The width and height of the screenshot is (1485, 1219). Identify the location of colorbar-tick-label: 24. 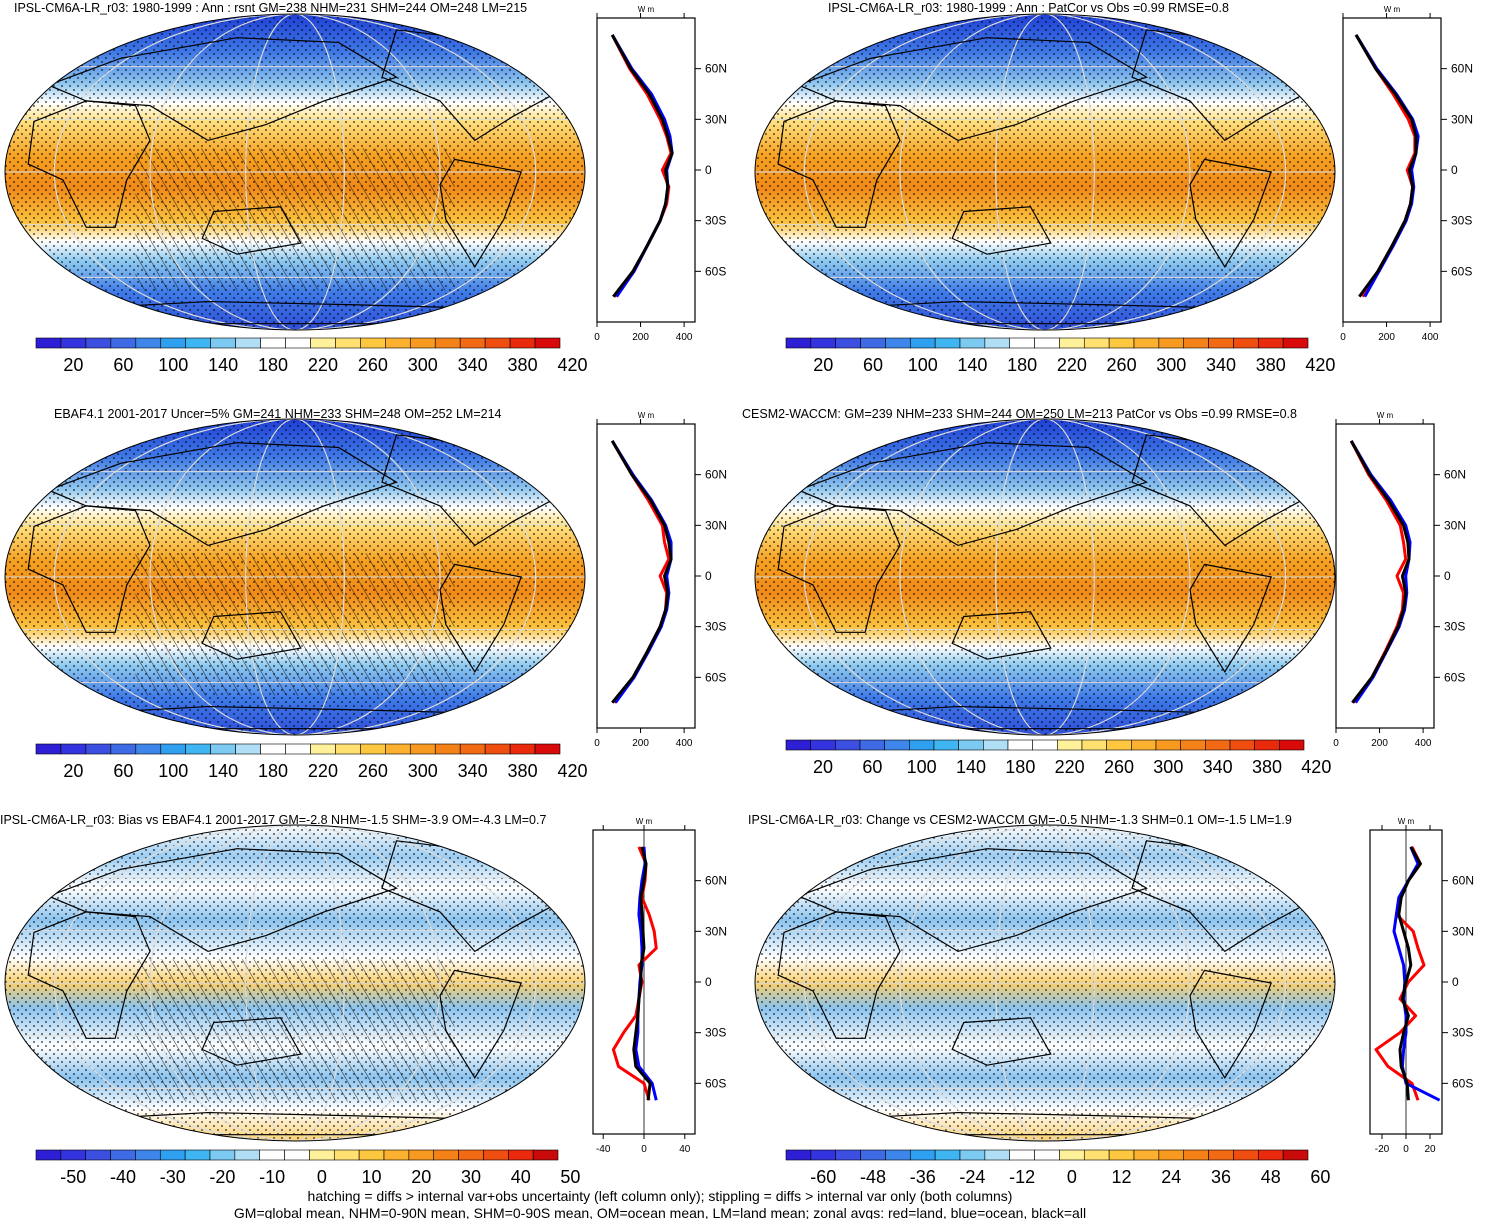
(1171, 1177).